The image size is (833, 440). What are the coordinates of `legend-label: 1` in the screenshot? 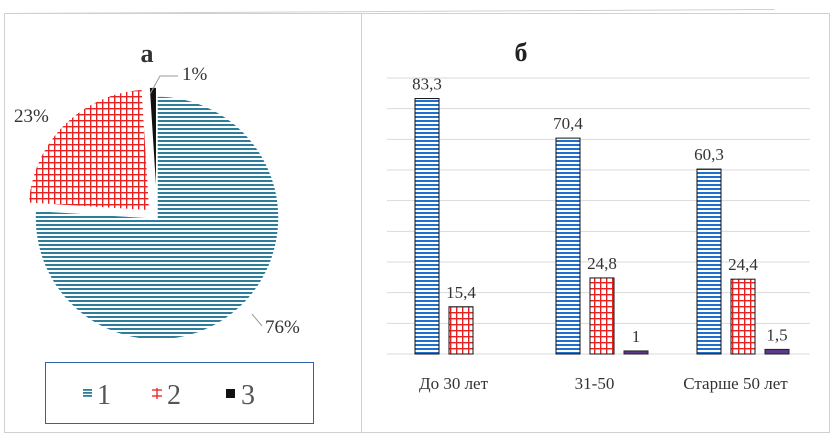 It's located at (104, 395).